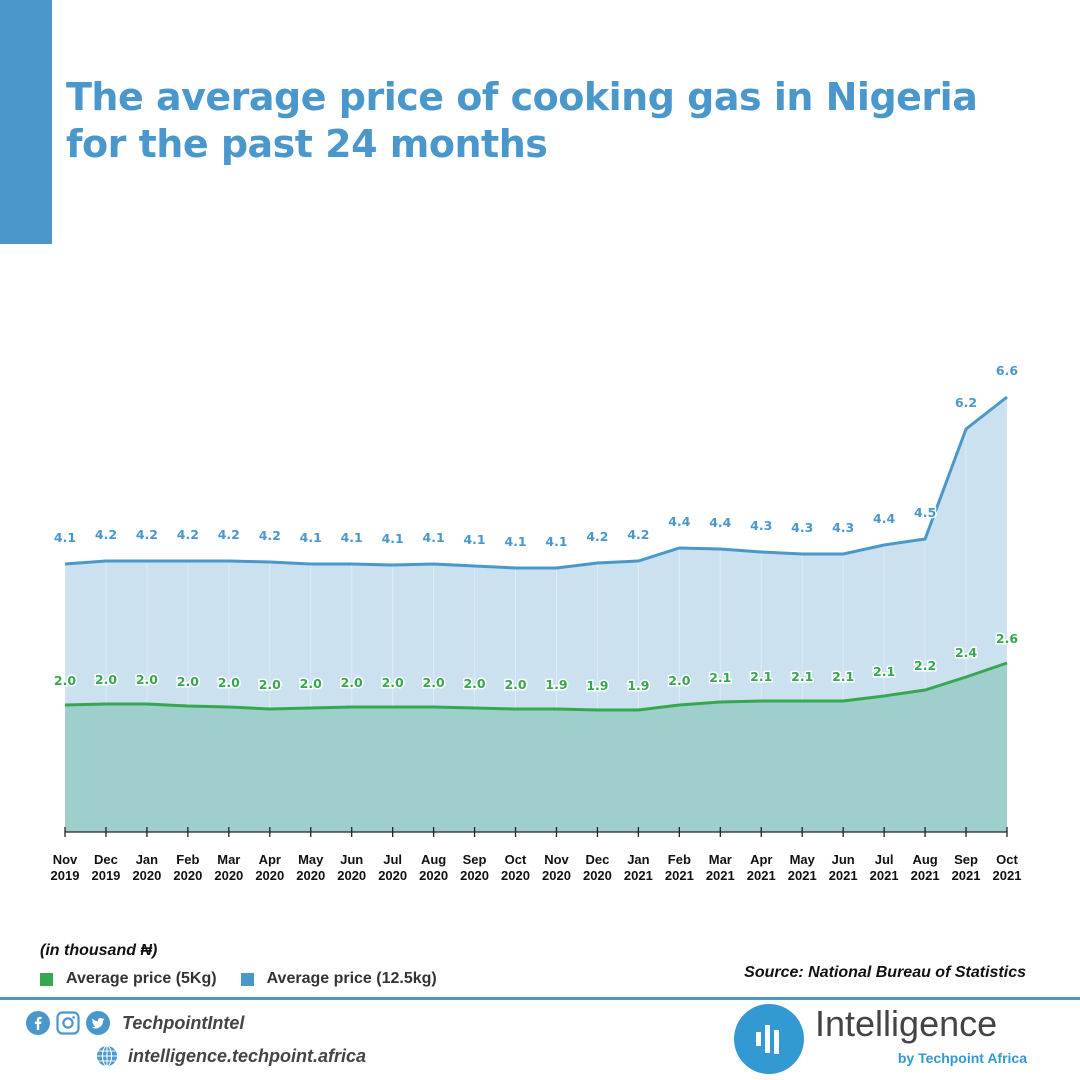  What do you see at coordinates (962, 1058) in the screenshot?
I see `brand-subtitle: by Techpoint Africa` at bounding box center [962, 1058].